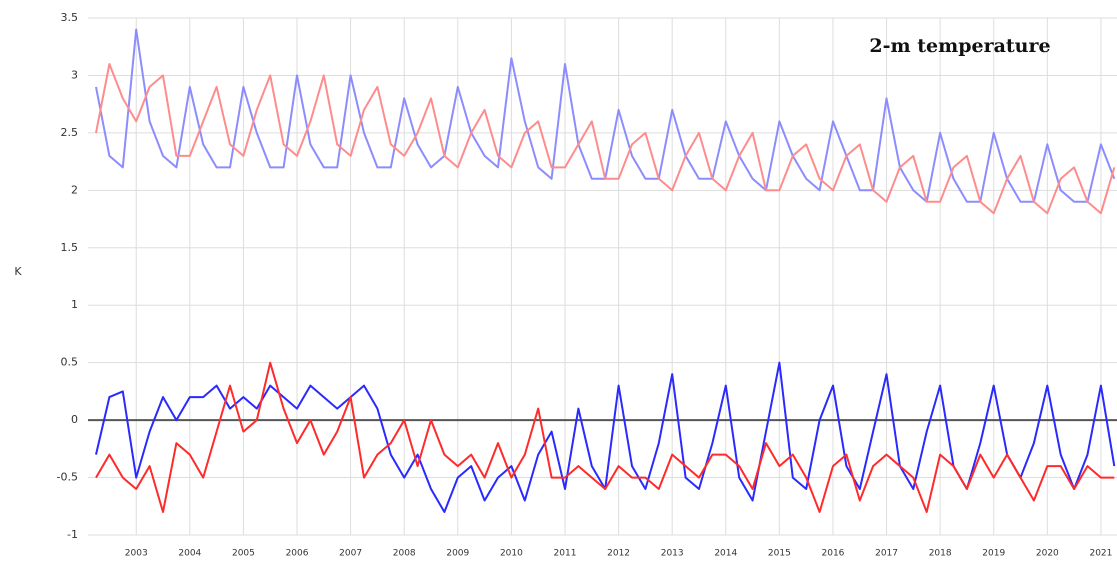 The width and height of the screenshot is (1117, 566). I want to click on x-tick-label: 2007, so click(350, 554).